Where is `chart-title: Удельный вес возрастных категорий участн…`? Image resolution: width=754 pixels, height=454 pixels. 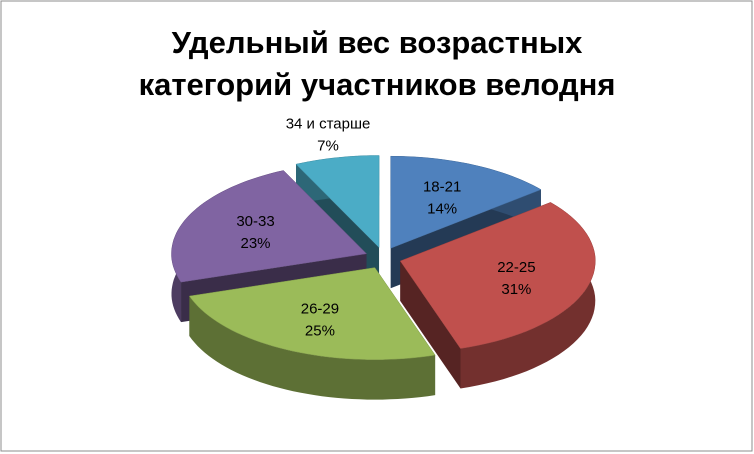 chart-title: Удельный вес возрастных категорий участн… is located at coordinates (377, 63).